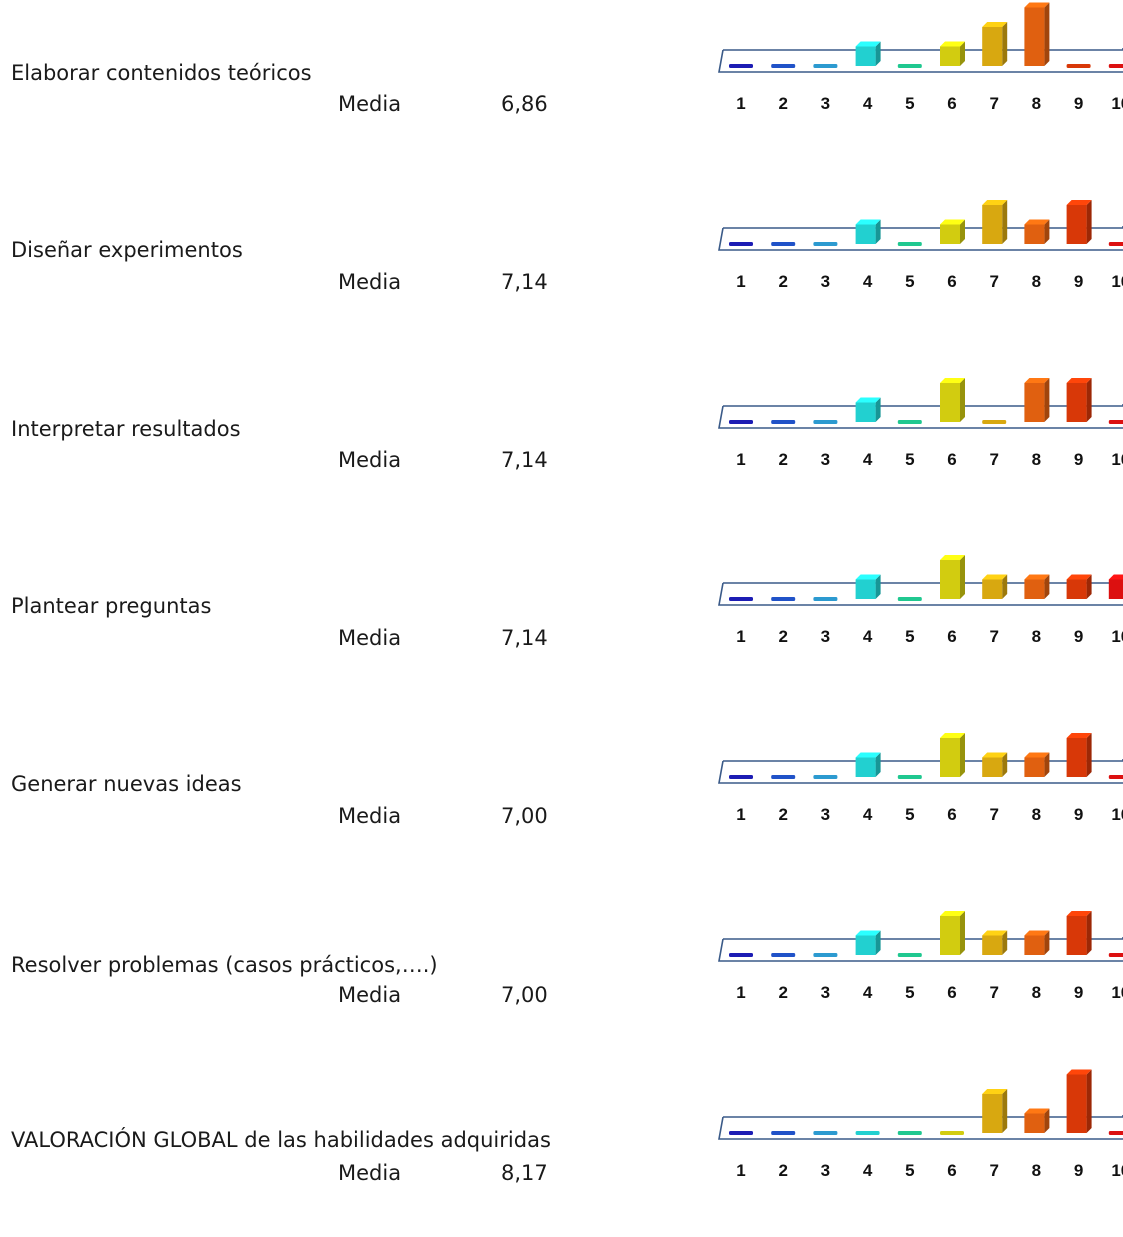 The image size is (1123, 1237). I want to click on survey-item: Generar nuevas ideas Media 7,00 1 2 3 4 5 6 7 8 9 10, so click(561, 796).